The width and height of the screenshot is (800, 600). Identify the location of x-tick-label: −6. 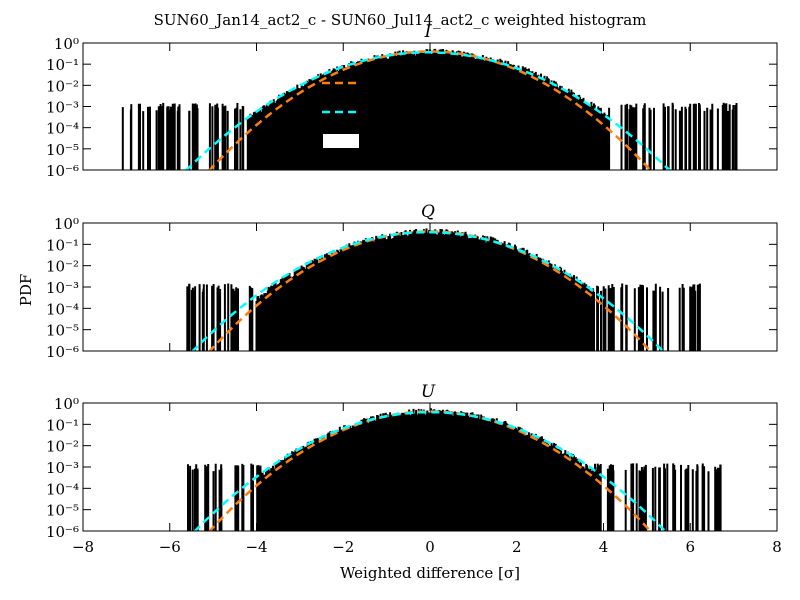
(170, 547).